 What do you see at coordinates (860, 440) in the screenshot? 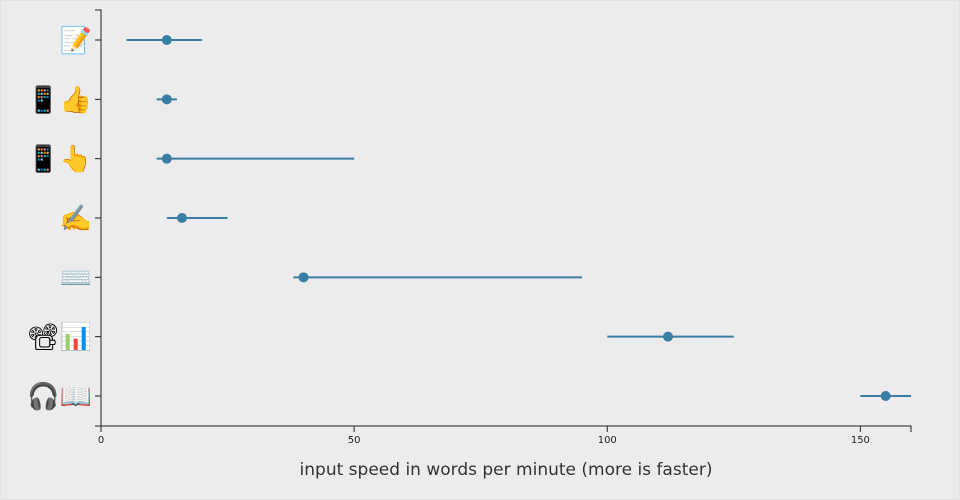
I see `x-tick-label: 150` at bounding box center [860, 440].